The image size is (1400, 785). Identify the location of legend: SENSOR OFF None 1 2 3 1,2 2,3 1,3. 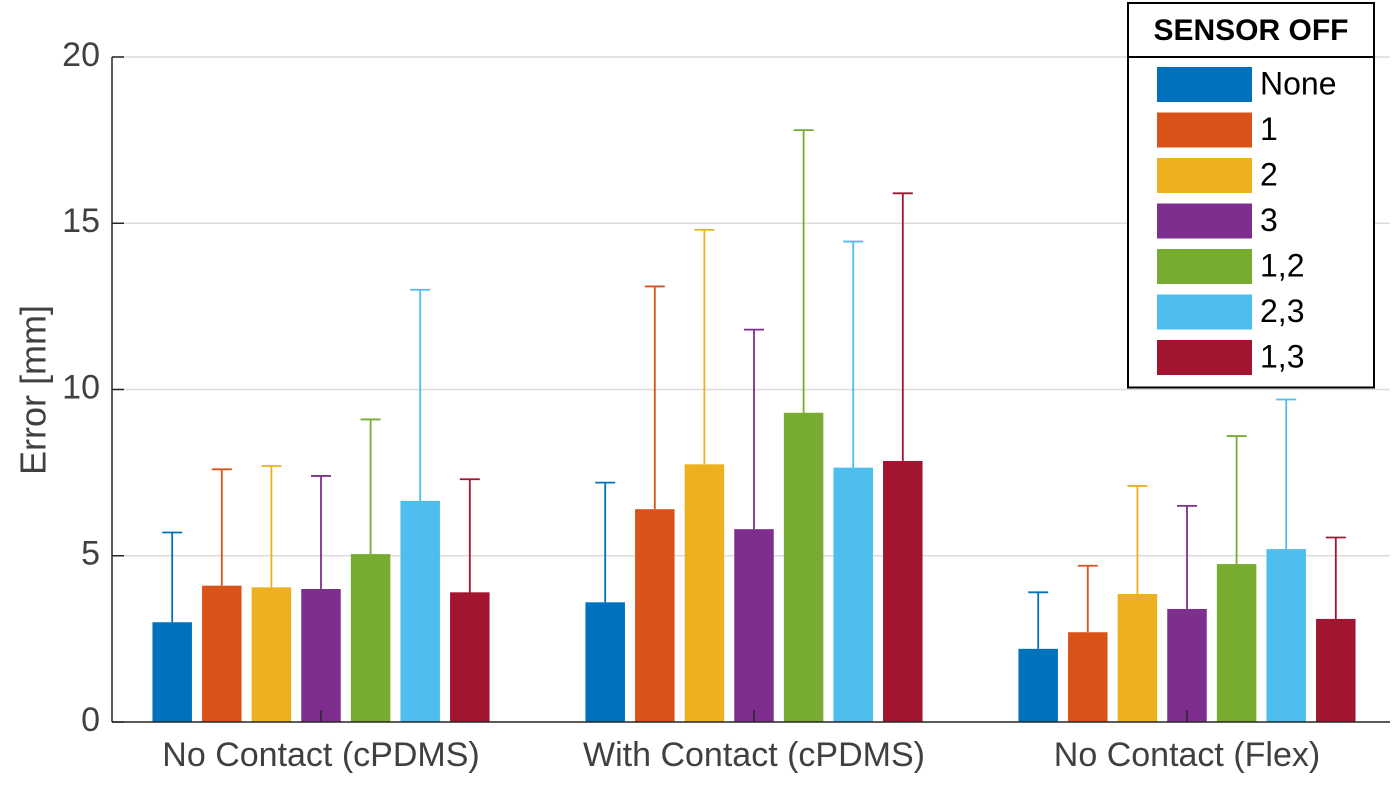
(1251, 195).